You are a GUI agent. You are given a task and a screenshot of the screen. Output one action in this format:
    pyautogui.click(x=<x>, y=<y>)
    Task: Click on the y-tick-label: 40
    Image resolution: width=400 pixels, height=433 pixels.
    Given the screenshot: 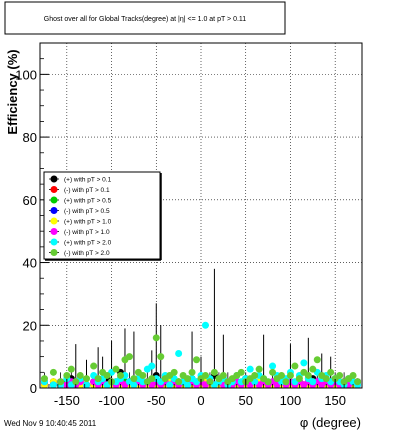 What is the action you would take?
    pyautogui.click(x=30, y=263)
    